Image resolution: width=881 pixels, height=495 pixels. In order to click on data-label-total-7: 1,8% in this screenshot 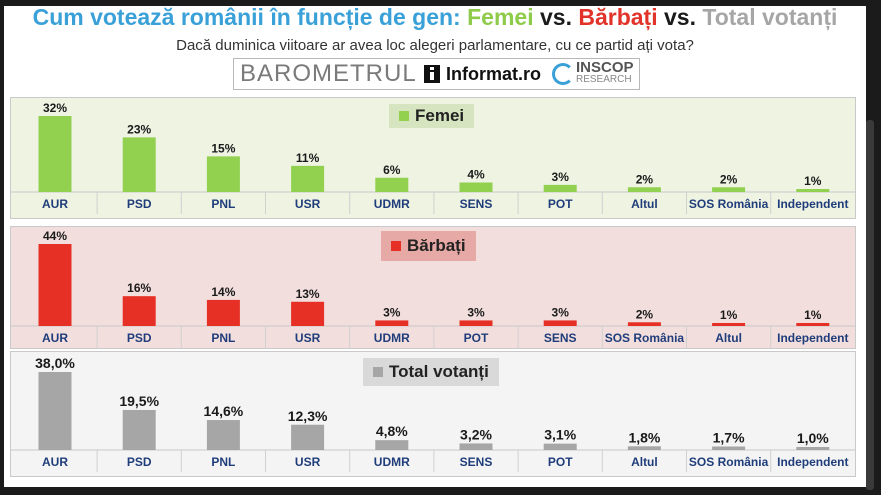, I will do `click(644, 437)`.